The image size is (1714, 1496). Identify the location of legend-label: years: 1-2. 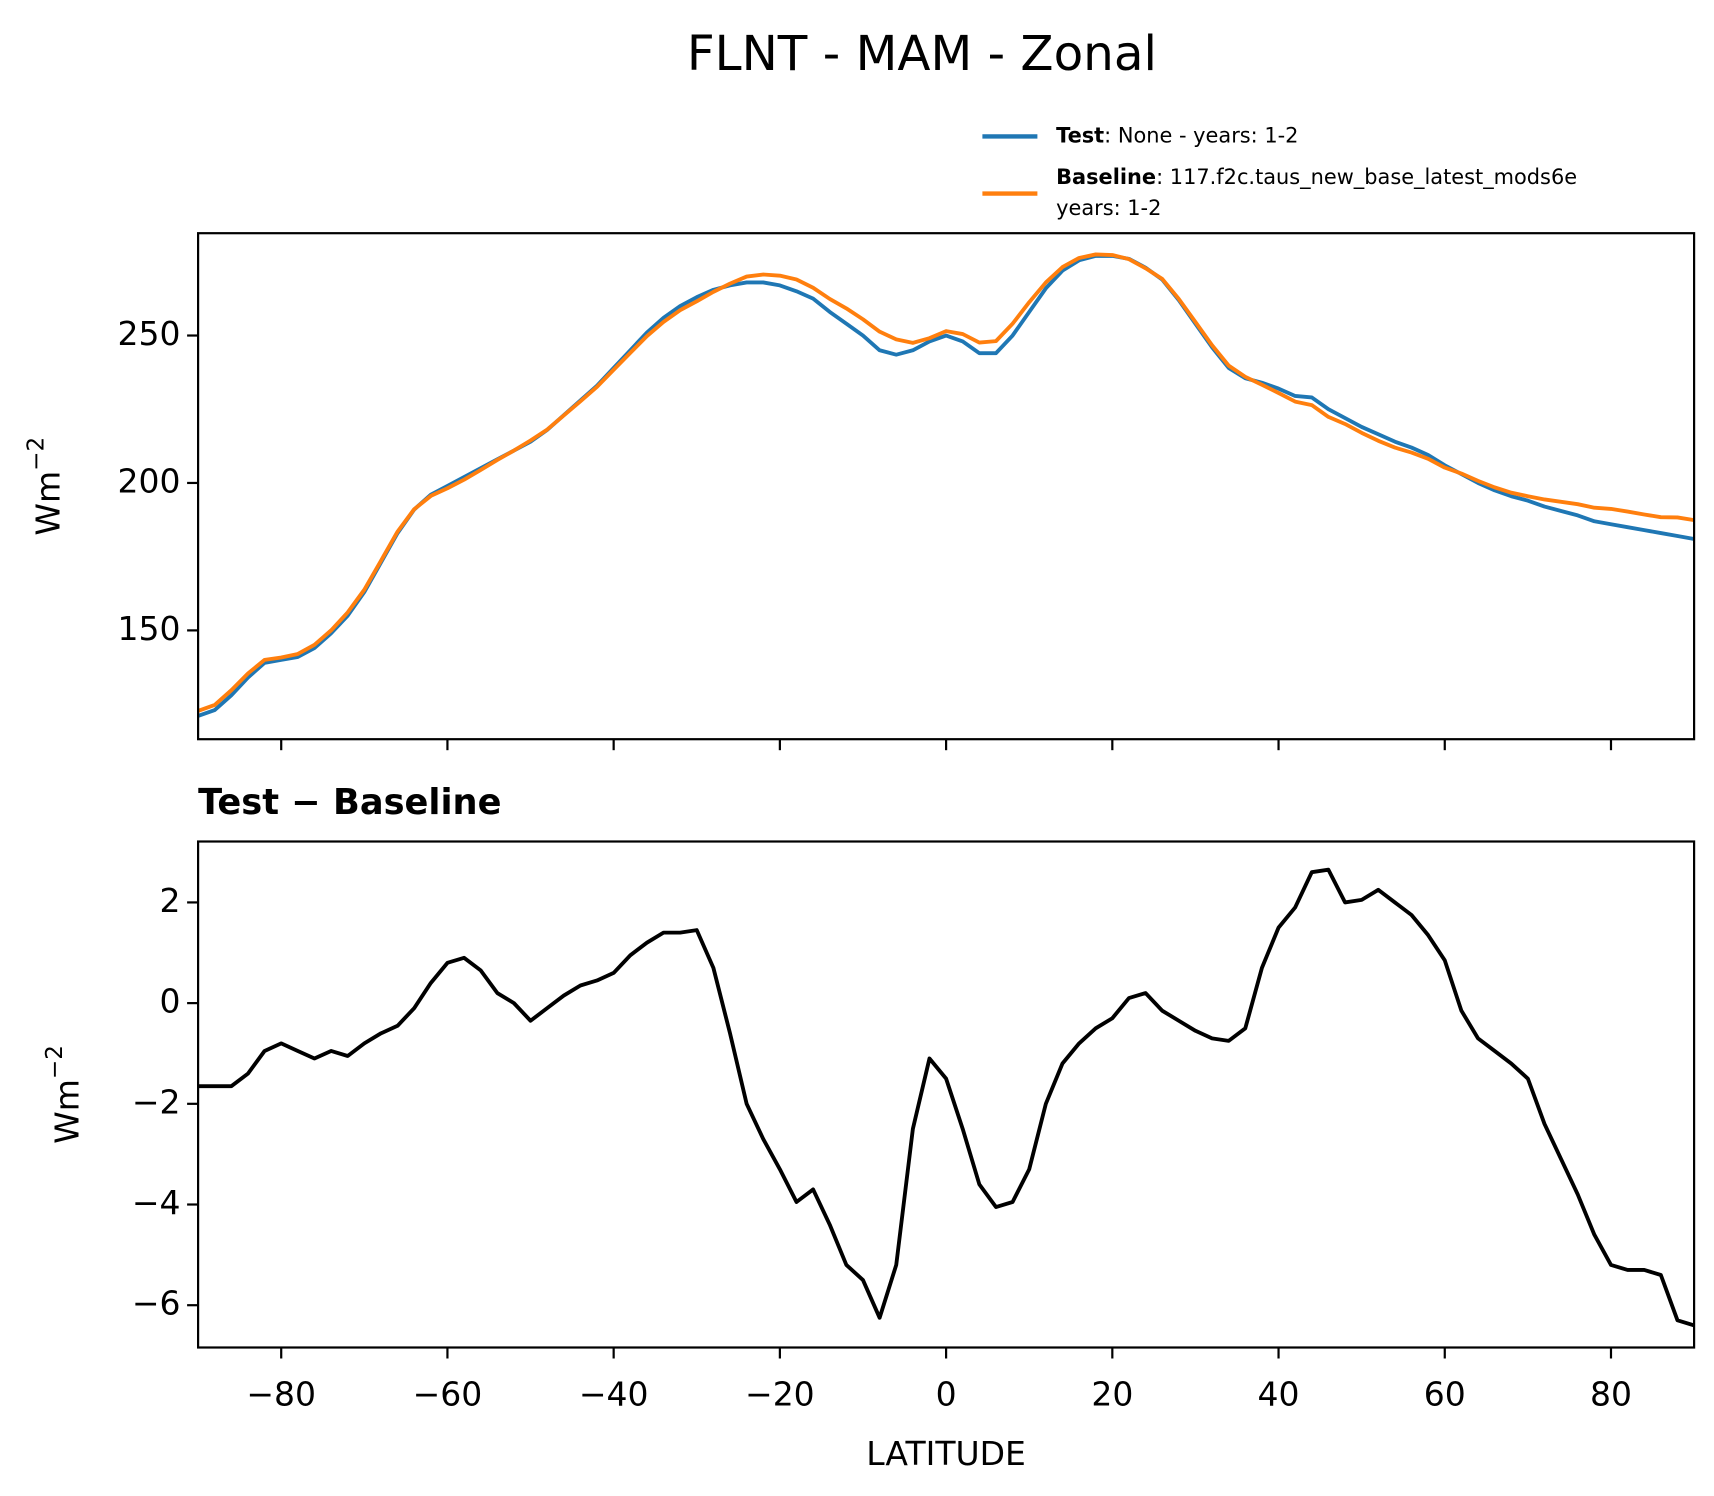
(1108, 208).